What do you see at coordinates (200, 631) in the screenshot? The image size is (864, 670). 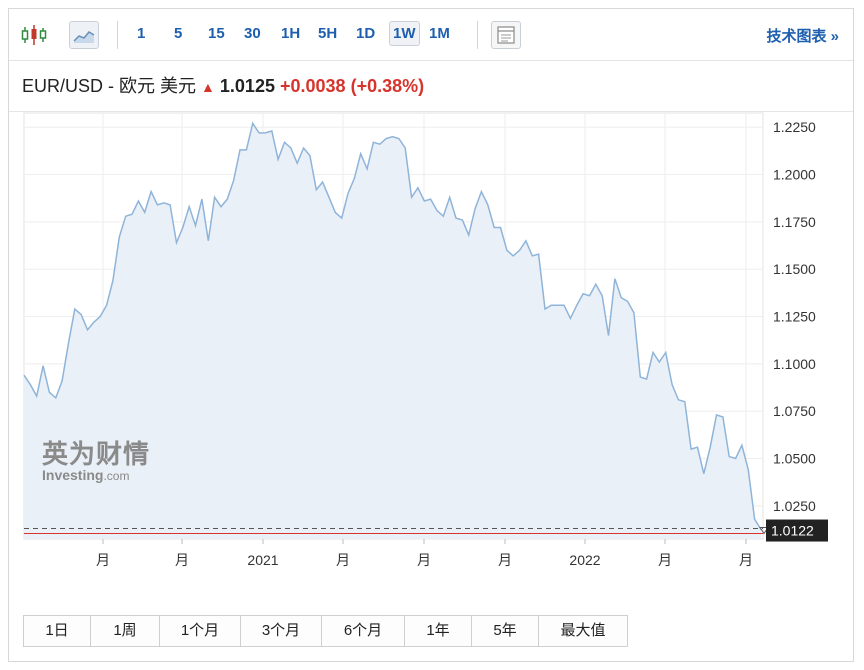 I see `range-1m: 1个月` at bounding box center [200, 631].